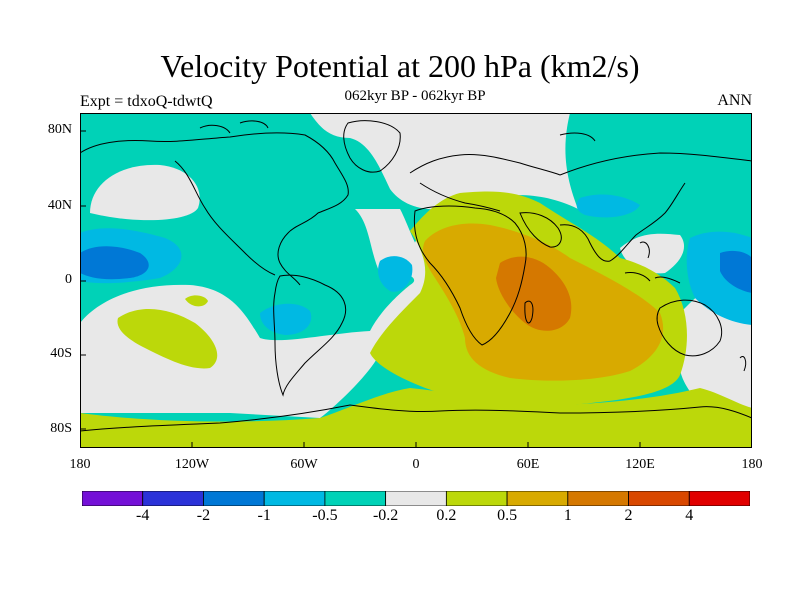 Image resolution: width=800 pixels, height=600 pixels. What do you see at coordinates (61, 353) in the screenshot?
I see `lat-label: 40S` at bounding box center [61, 353].